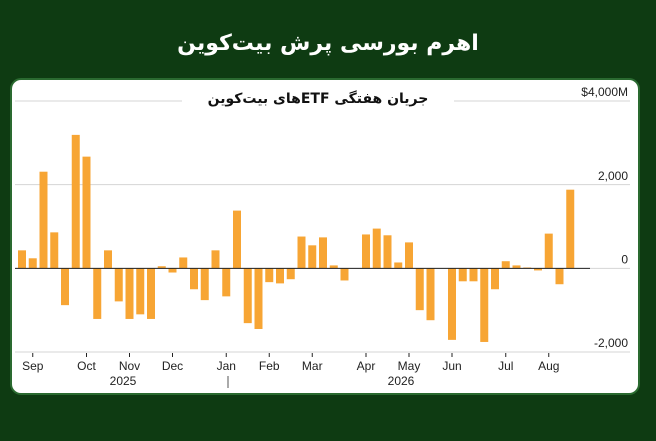 This screenshot has height=441, width=656. I want to click on x-tick-label: Jun, so click(451, 366).